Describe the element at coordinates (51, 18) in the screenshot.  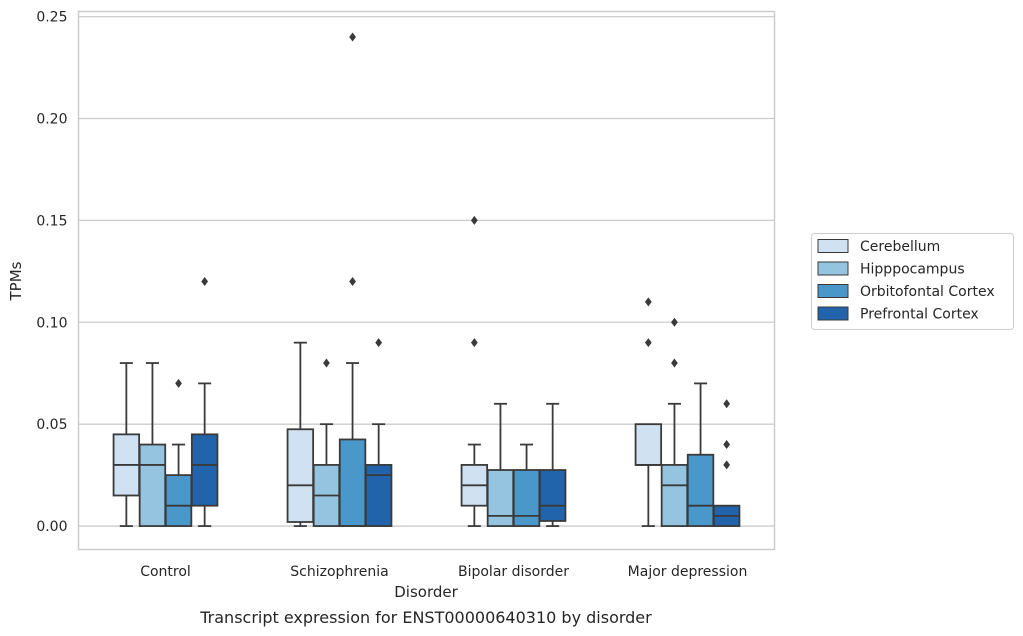
I see `y-tick-label: 0.25` at that location.